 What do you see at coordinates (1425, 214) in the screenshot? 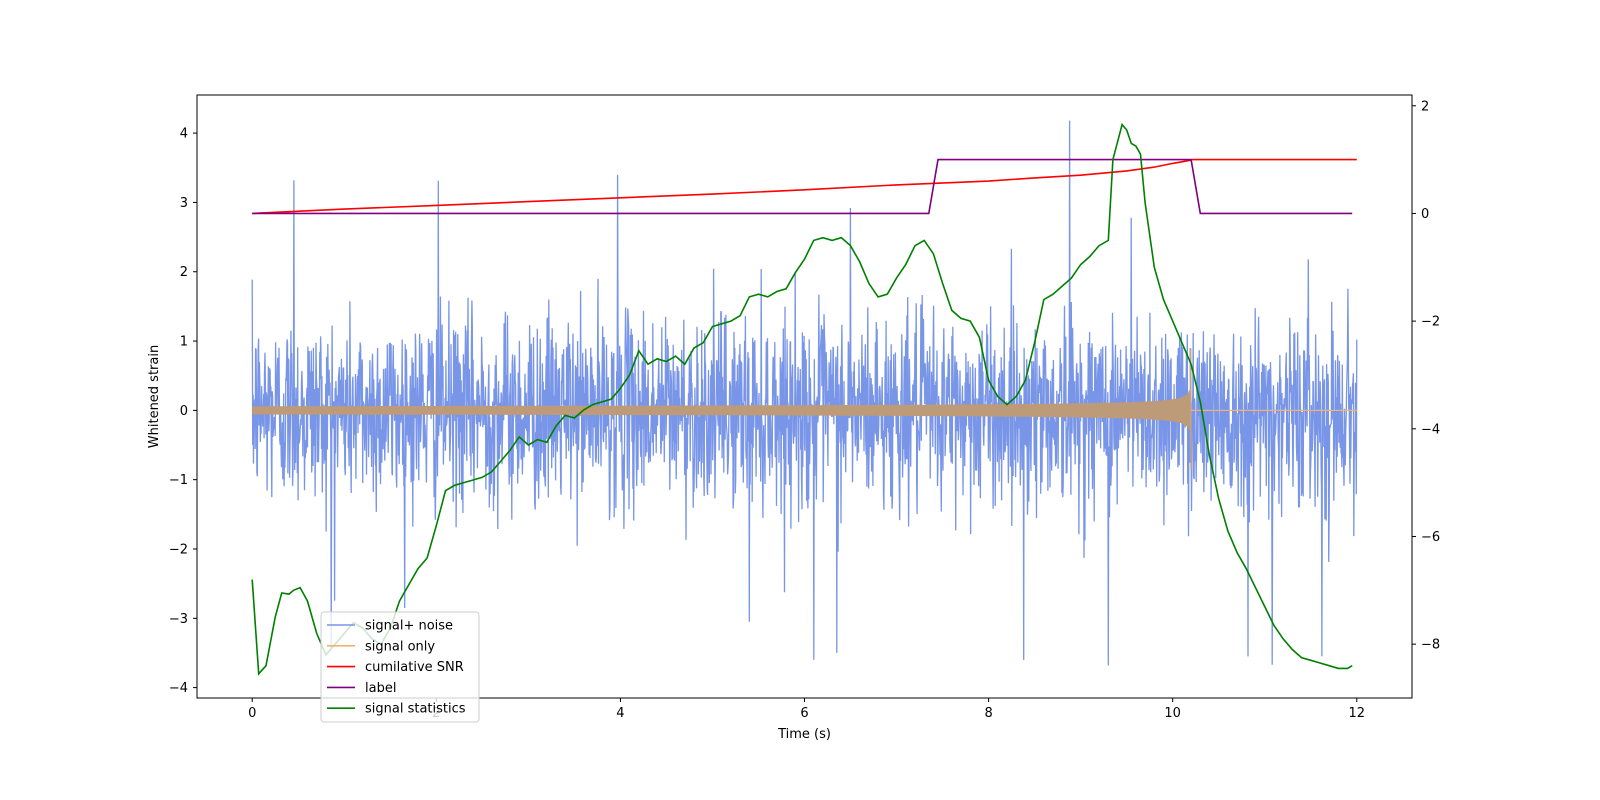
I see `y2-tick-label: 0` at bounding box center [1425, 214].